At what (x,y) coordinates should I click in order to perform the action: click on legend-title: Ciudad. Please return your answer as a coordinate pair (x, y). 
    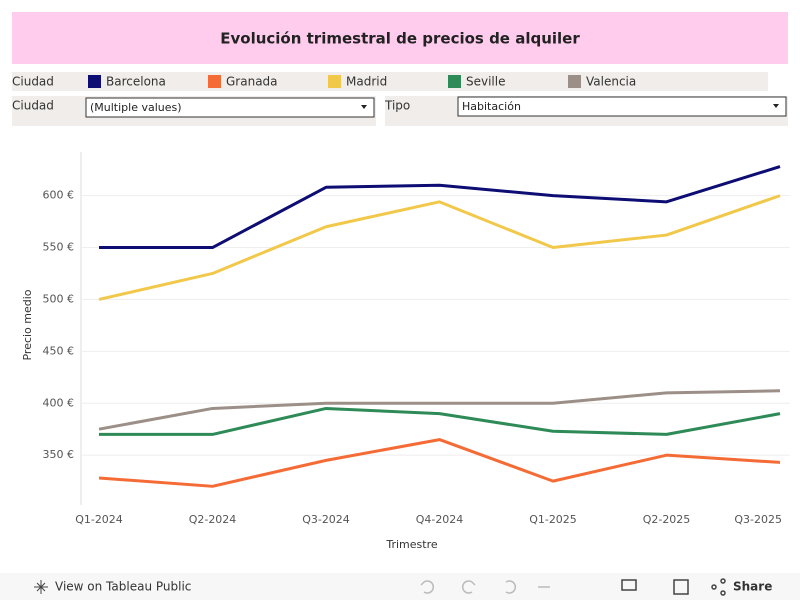
    Looking at the image, I should click on (33, 82).